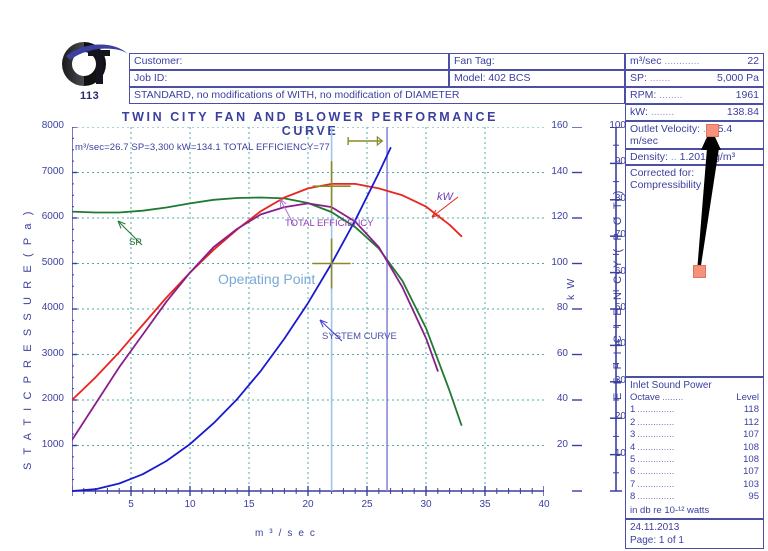  What do you see at coordinates (633, 484) in the screenshot?
I see `sound-octave: 7` at bounding box center [633, 484].